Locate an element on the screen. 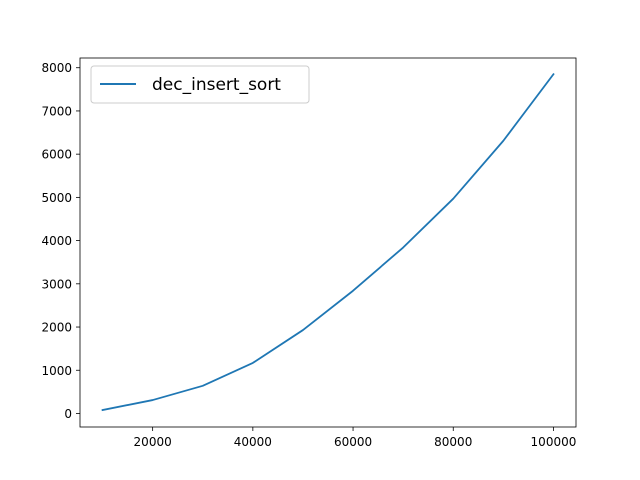 Image resolution: width=640 pixels, height=480 pixels. y-axis: 0 1000 2000 3000 4000 5000 6000 7000 8000 is located at coordinates (60, 241).